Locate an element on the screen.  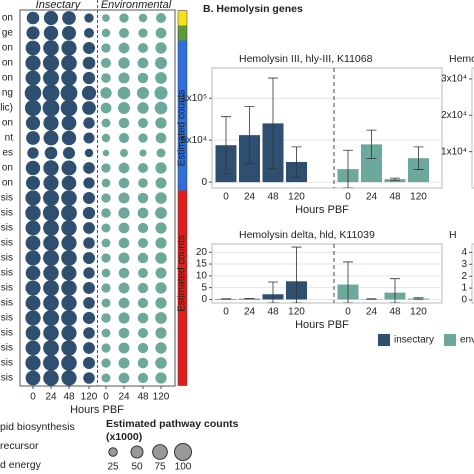
y-tick-label: 4 is located at coordinates (464, 252).